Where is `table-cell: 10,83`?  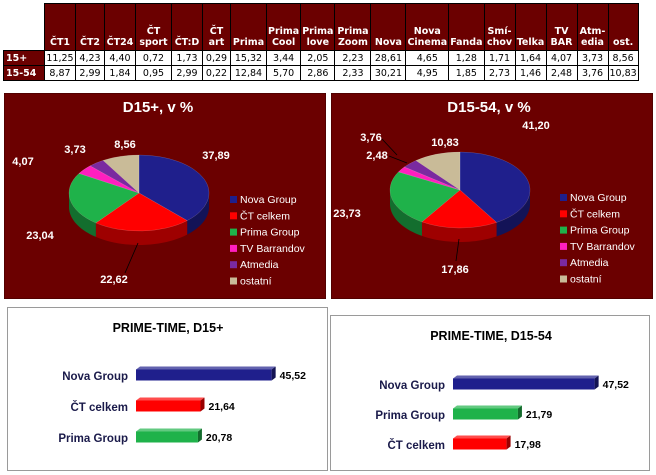 table-cell: 10,83 is located at coordinates (623, 73).